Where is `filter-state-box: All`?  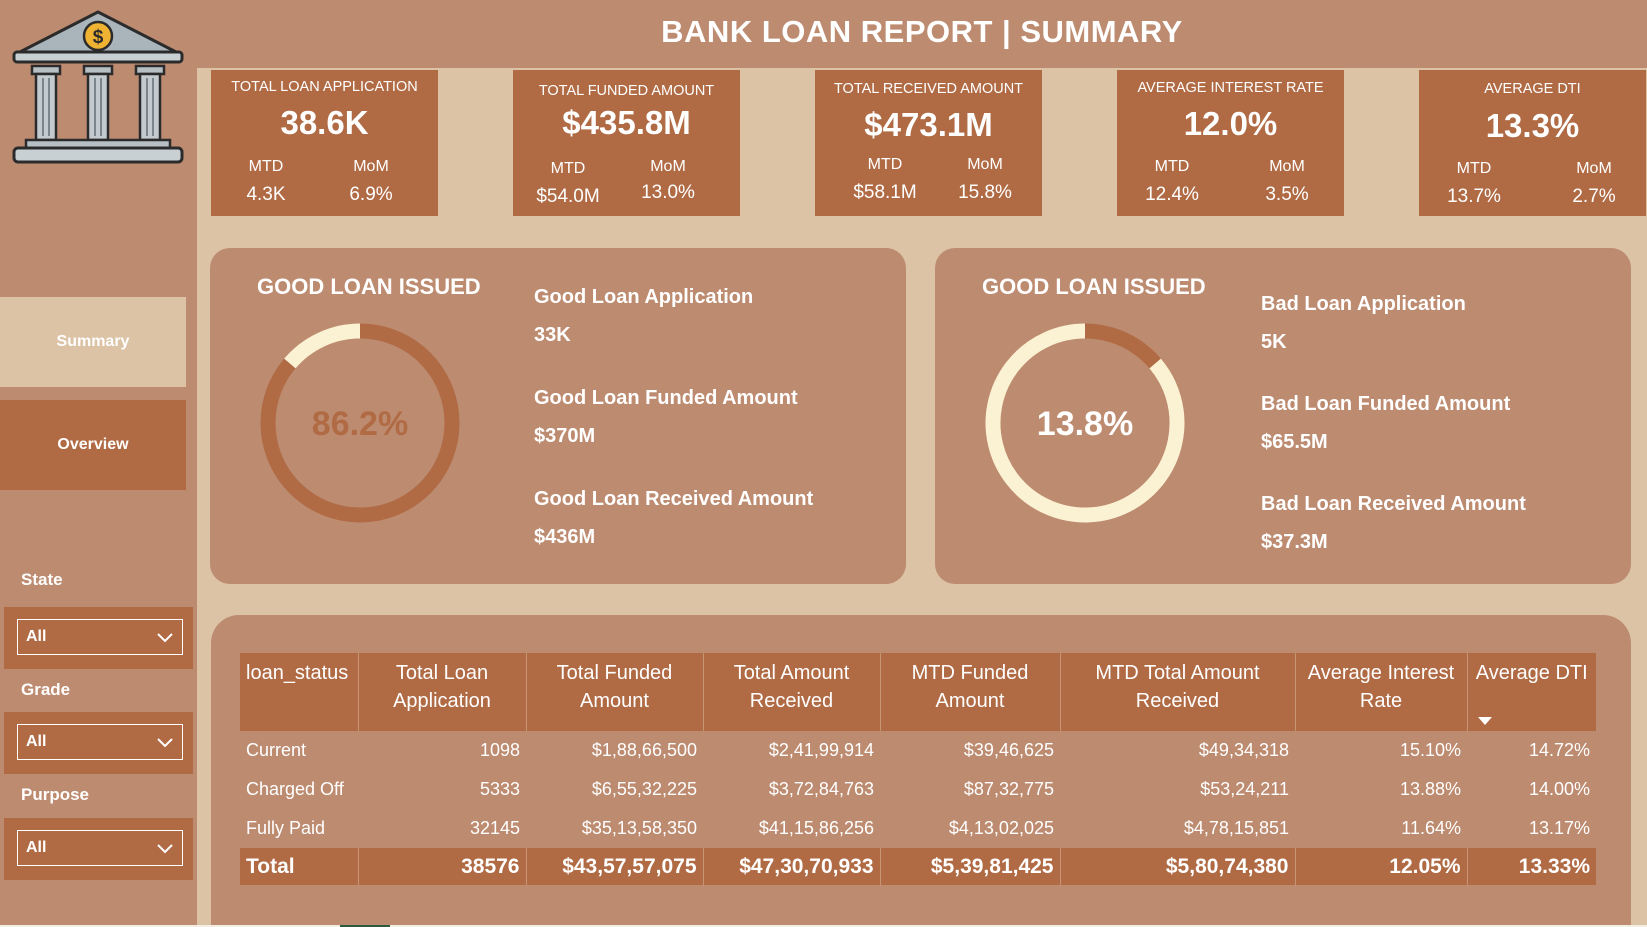
filter-state-box: All is located at coordinates (98, 638).